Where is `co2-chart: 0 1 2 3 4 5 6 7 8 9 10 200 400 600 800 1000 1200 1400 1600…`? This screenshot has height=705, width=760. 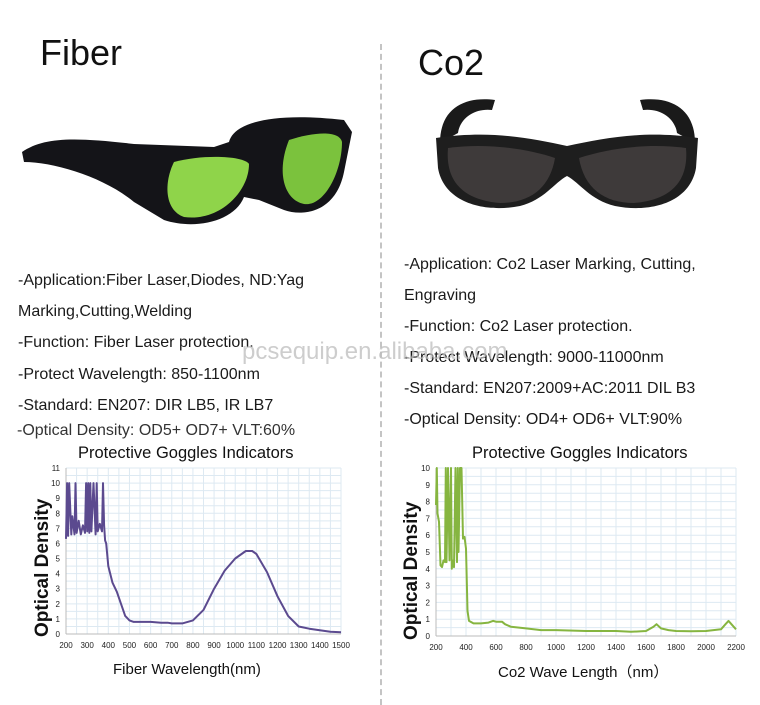 co2-chart: 0 1 2 3 4 5 6 7 8 9 10 200 400 600 800 1000 1200 1400 1600… is located at coordinates (583, 558).